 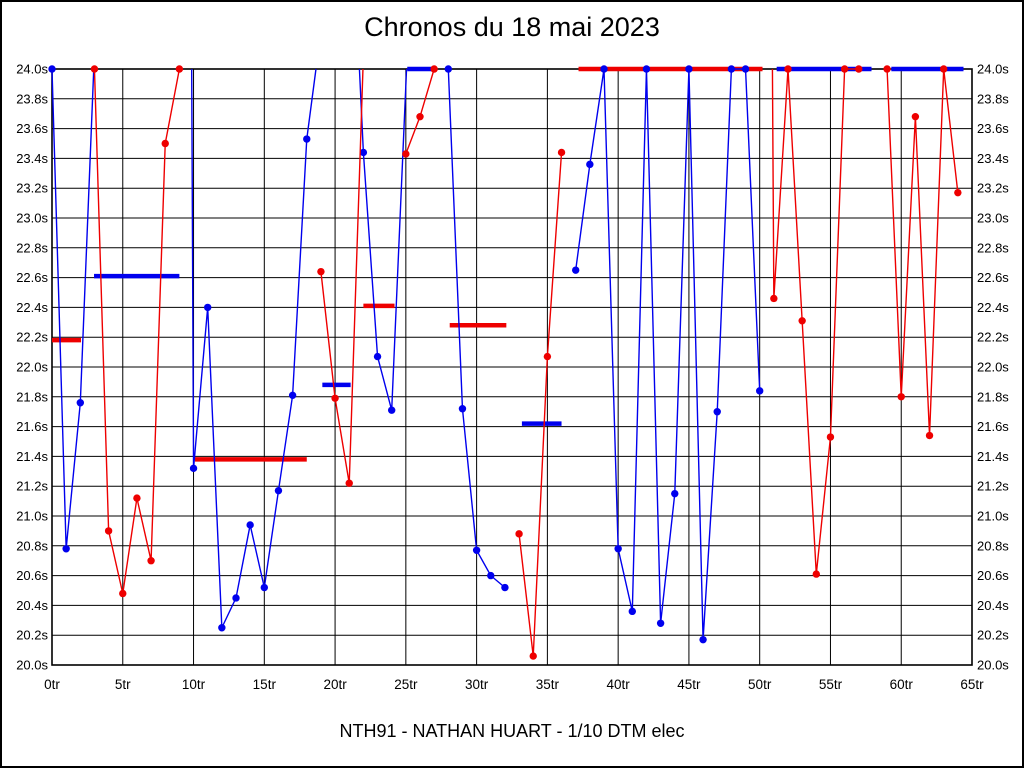 I want to click on y-axis-label-right: 24.0s, so click(x=993, y=69).